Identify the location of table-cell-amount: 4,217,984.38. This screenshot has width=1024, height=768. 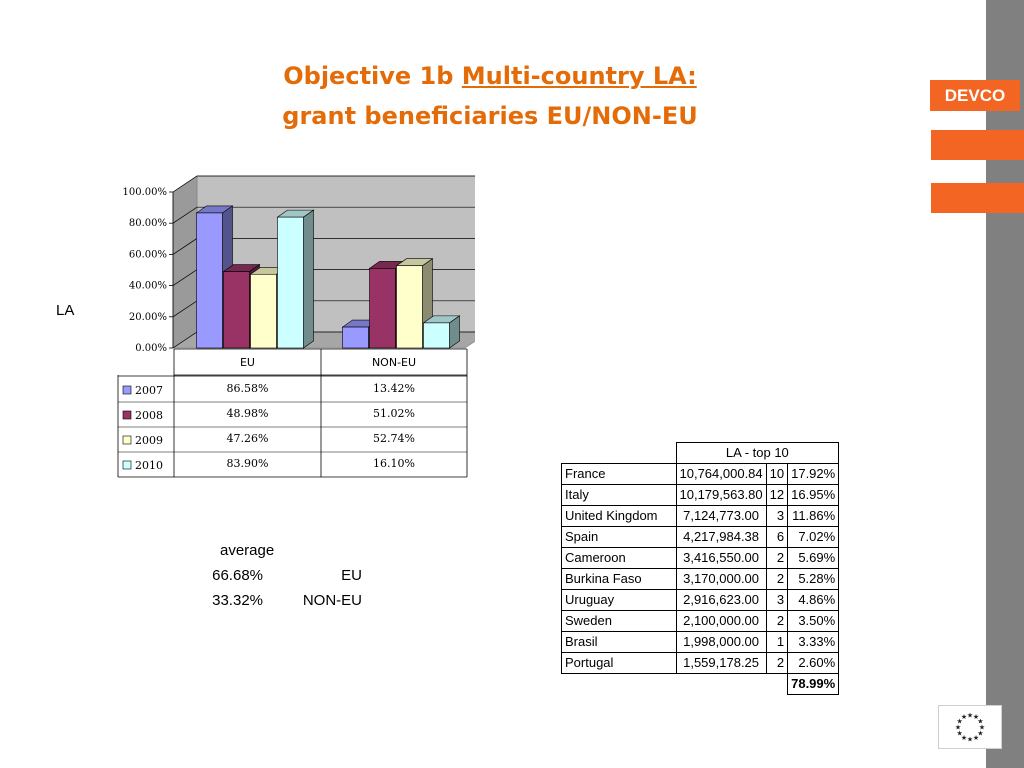
(721, 537).